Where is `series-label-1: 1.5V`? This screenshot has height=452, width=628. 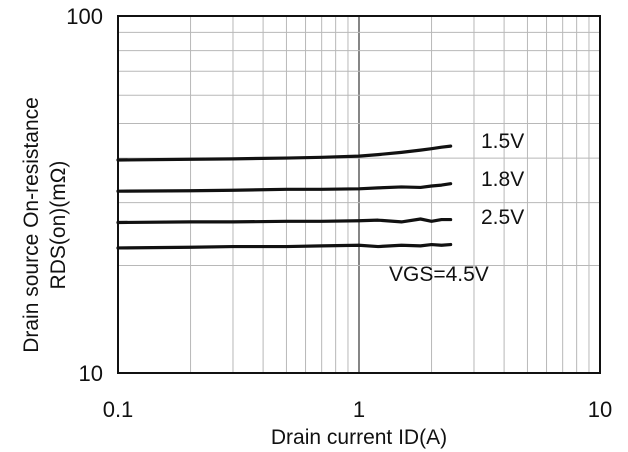
series-label-1: 1.5V is located at coordinates (502, 141).